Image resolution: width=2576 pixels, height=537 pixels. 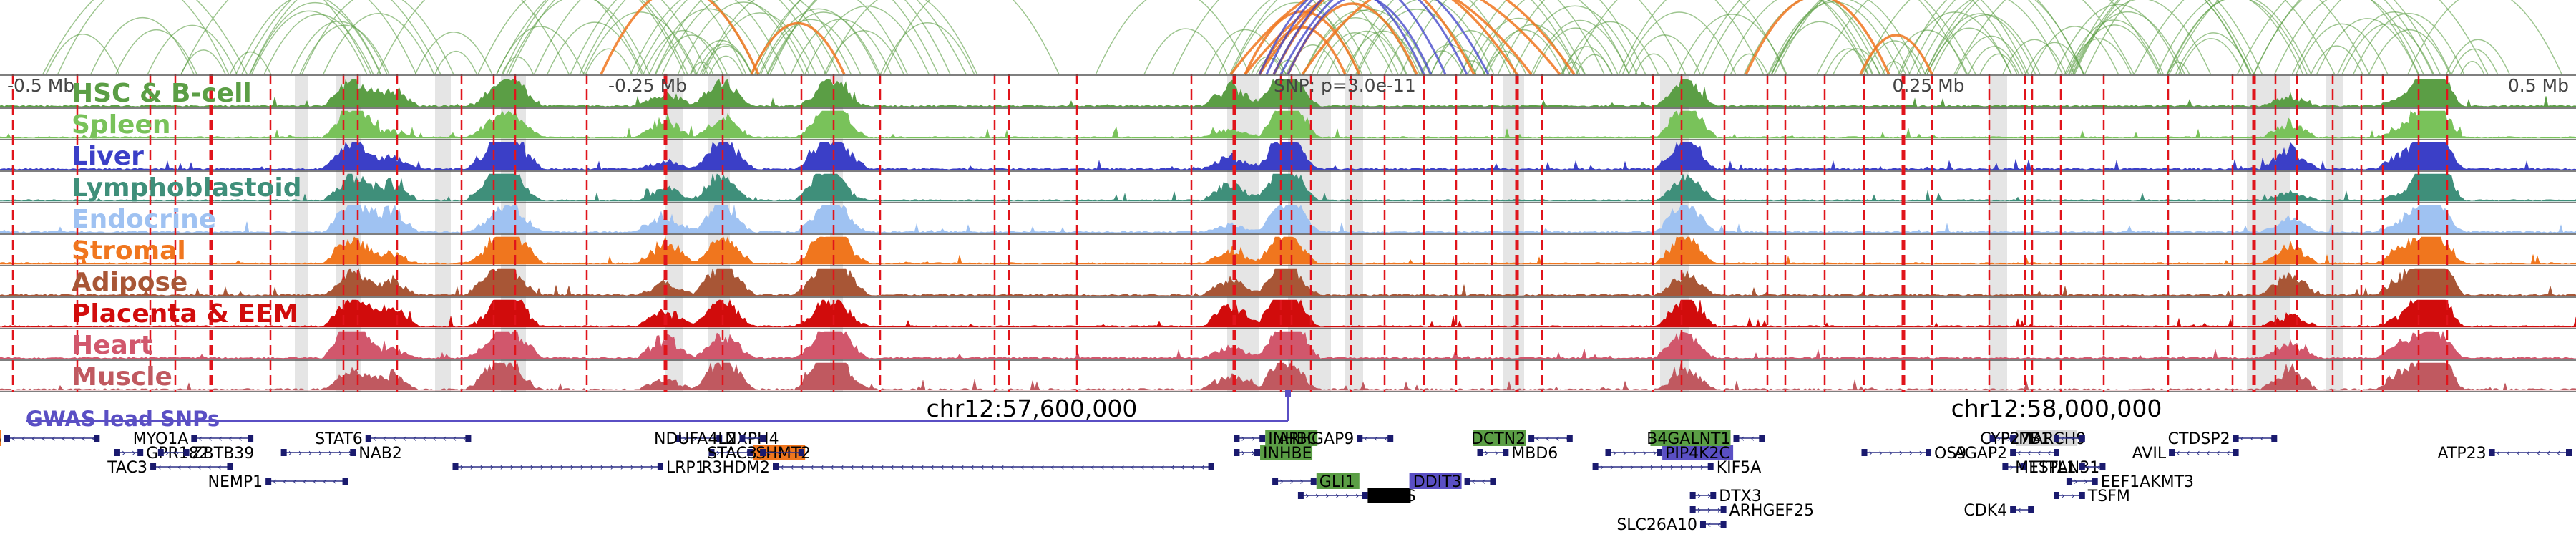 I want to click on gene-ndufa4l2: ‹ ‹ NDUFA4L2, so click(x=710, y=439).